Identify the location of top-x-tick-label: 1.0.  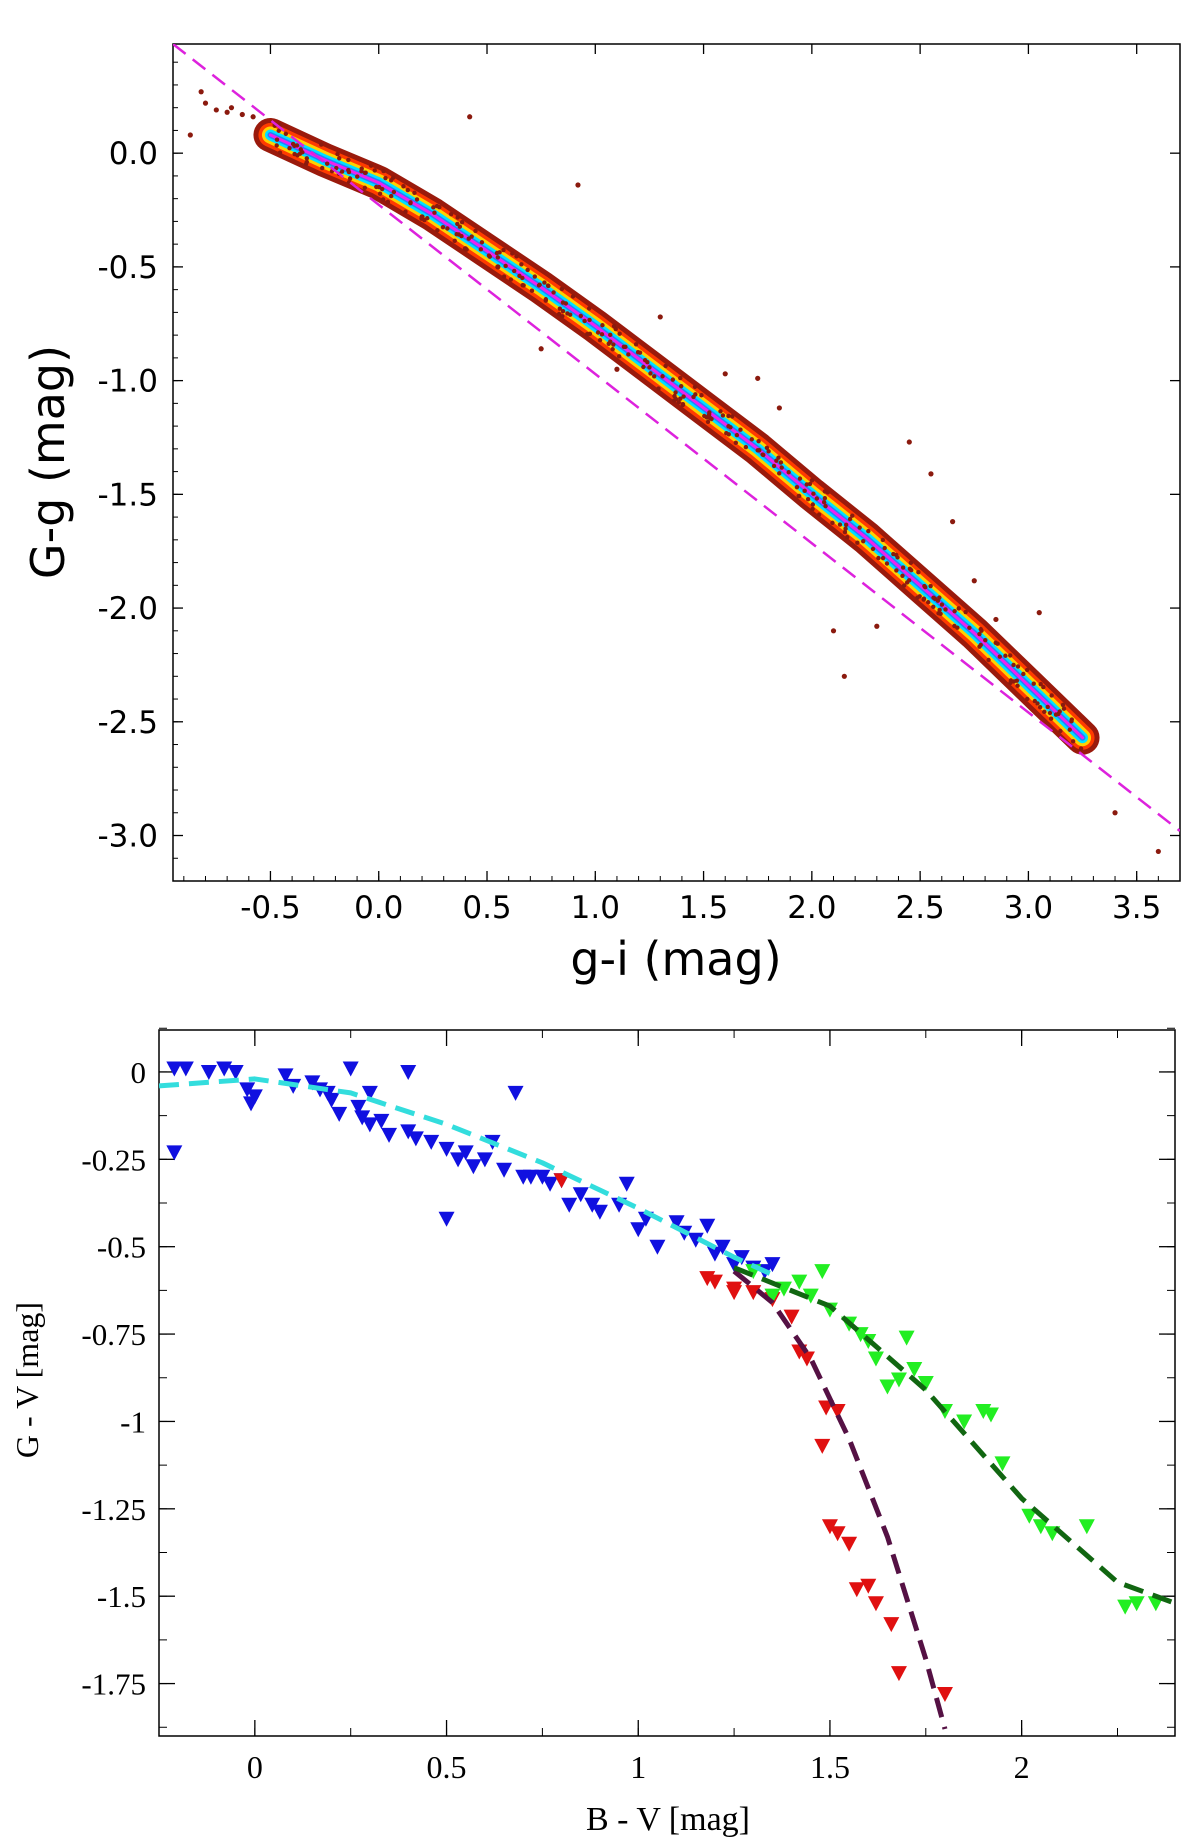
(595, 908).